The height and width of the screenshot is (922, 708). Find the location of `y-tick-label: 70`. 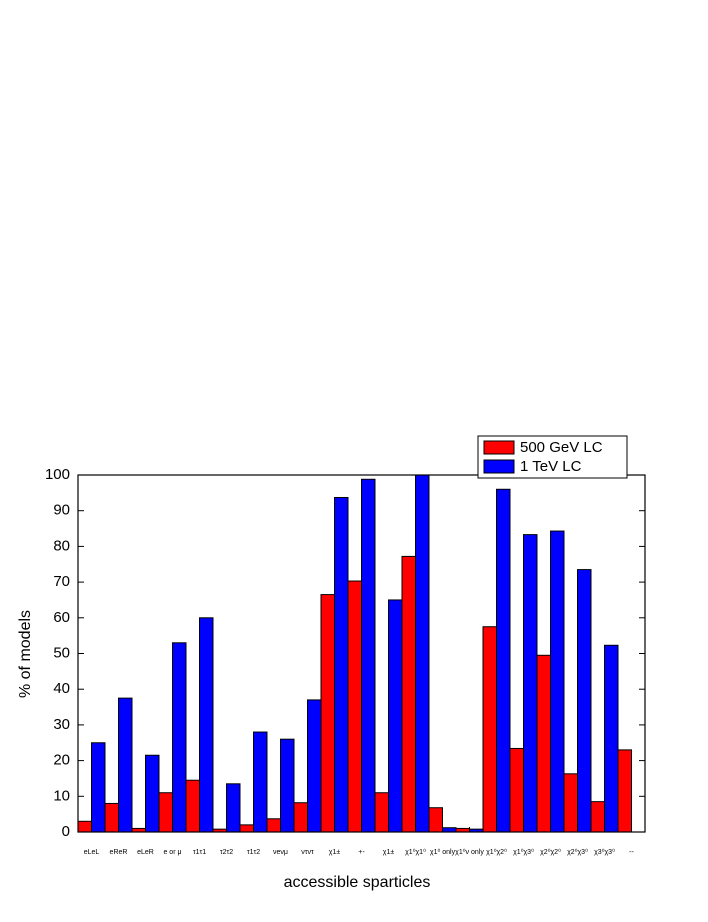

y-tick-label: 70 is located at coordinates (61, 581).